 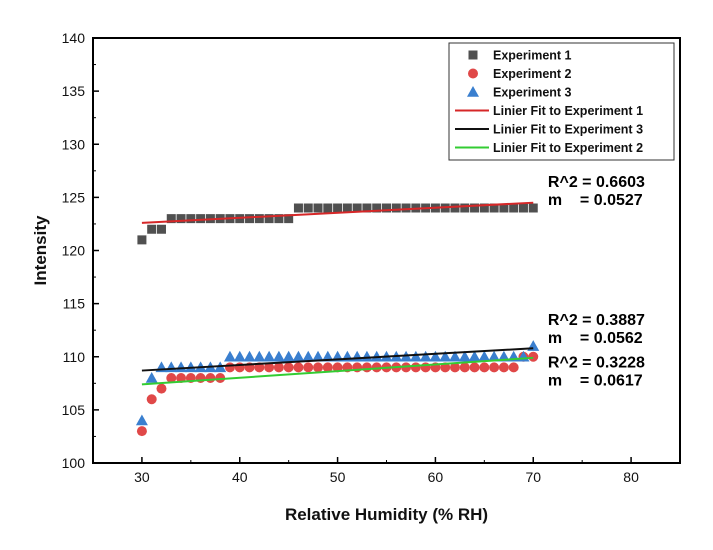 I want to click on annotation-line: m = 0.0617, so click(x=595, y=380).